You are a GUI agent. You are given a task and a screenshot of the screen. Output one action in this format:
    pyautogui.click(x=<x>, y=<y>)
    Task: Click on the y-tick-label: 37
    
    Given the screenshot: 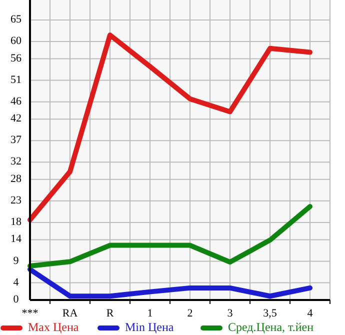 What is the action you would take?
    pyautogui.click(x=16, y=140)
    